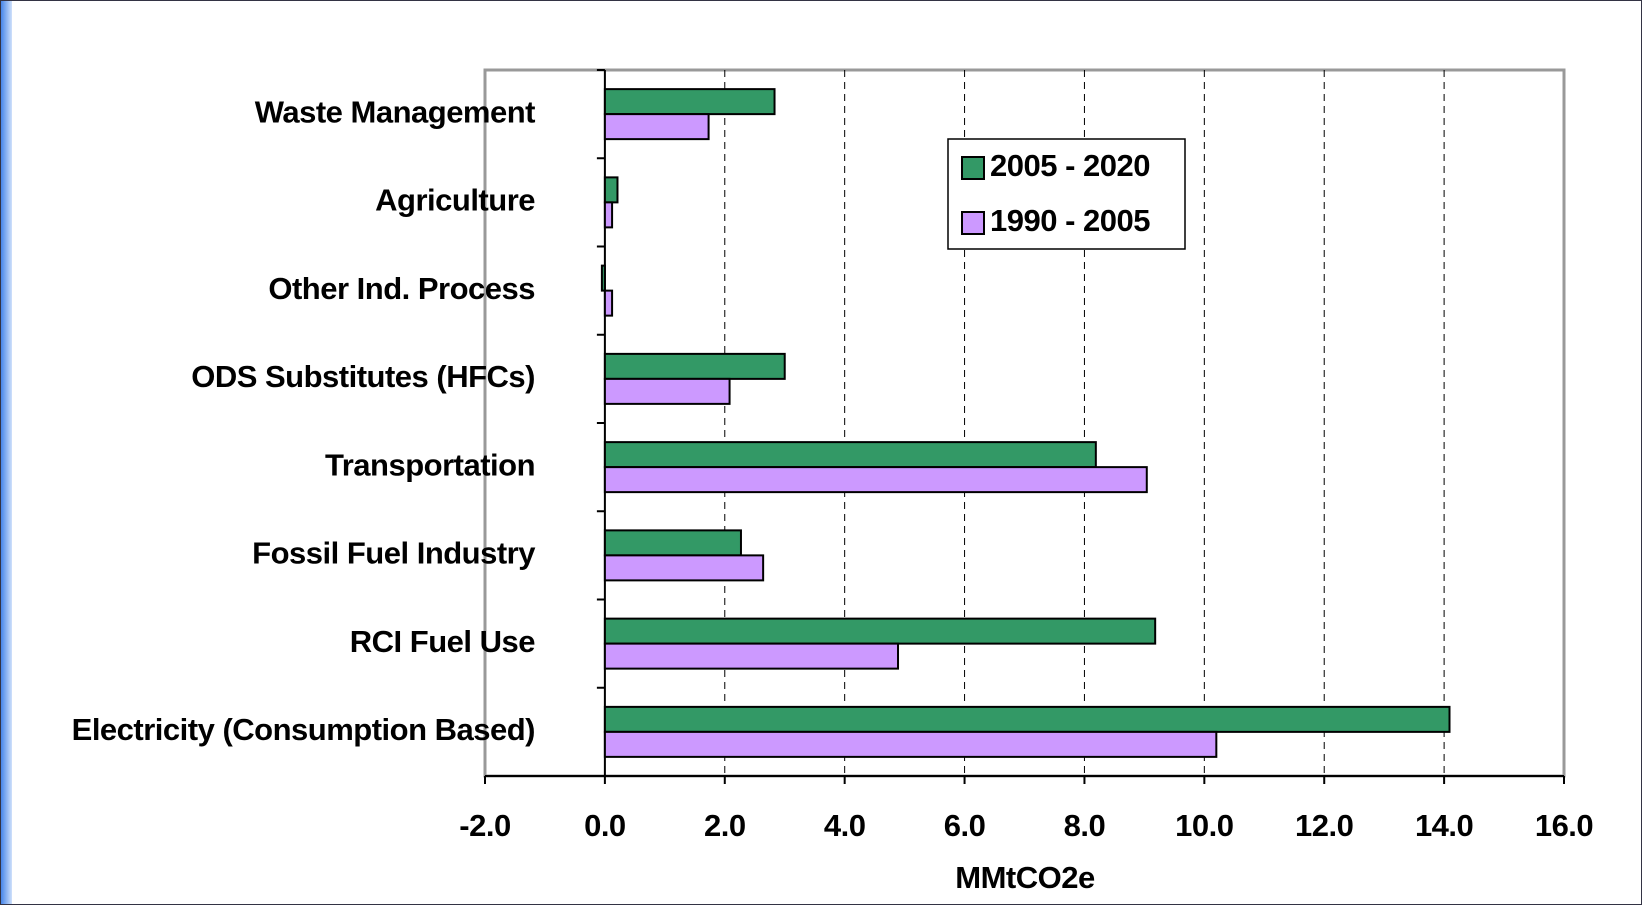  Describe the element at coordinates (442, 641) in the screenshot. I see `category-label: RCI Fuel Use` at that location.